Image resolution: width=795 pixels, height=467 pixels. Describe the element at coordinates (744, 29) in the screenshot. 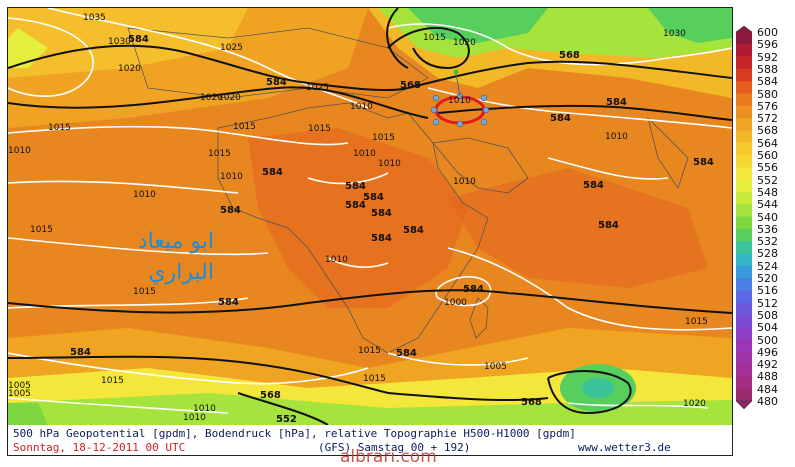

I see `color-scale-top-arrow` at that location.